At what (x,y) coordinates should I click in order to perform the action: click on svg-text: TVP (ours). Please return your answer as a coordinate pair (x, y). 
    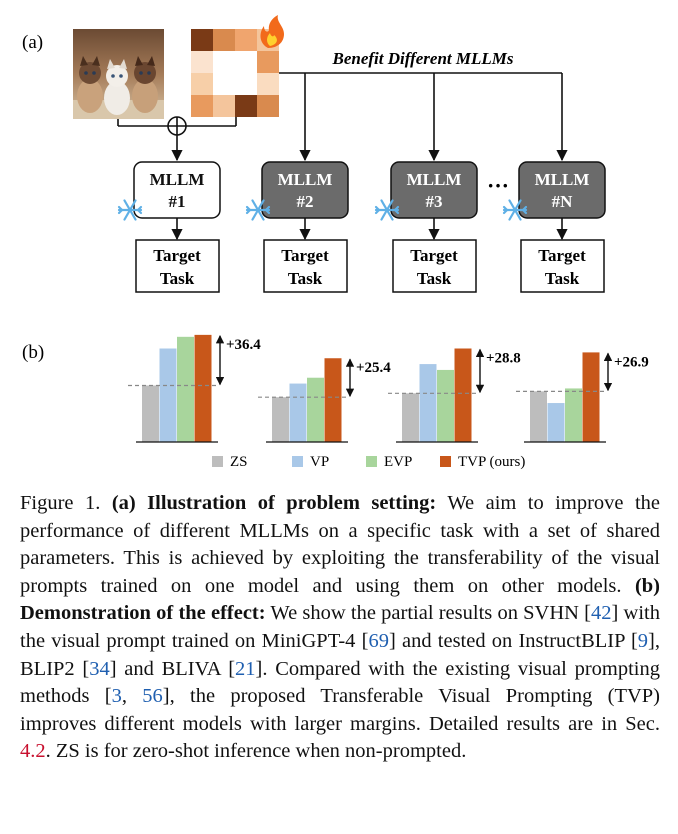
    Looking at the image, I should click on (491, 462).